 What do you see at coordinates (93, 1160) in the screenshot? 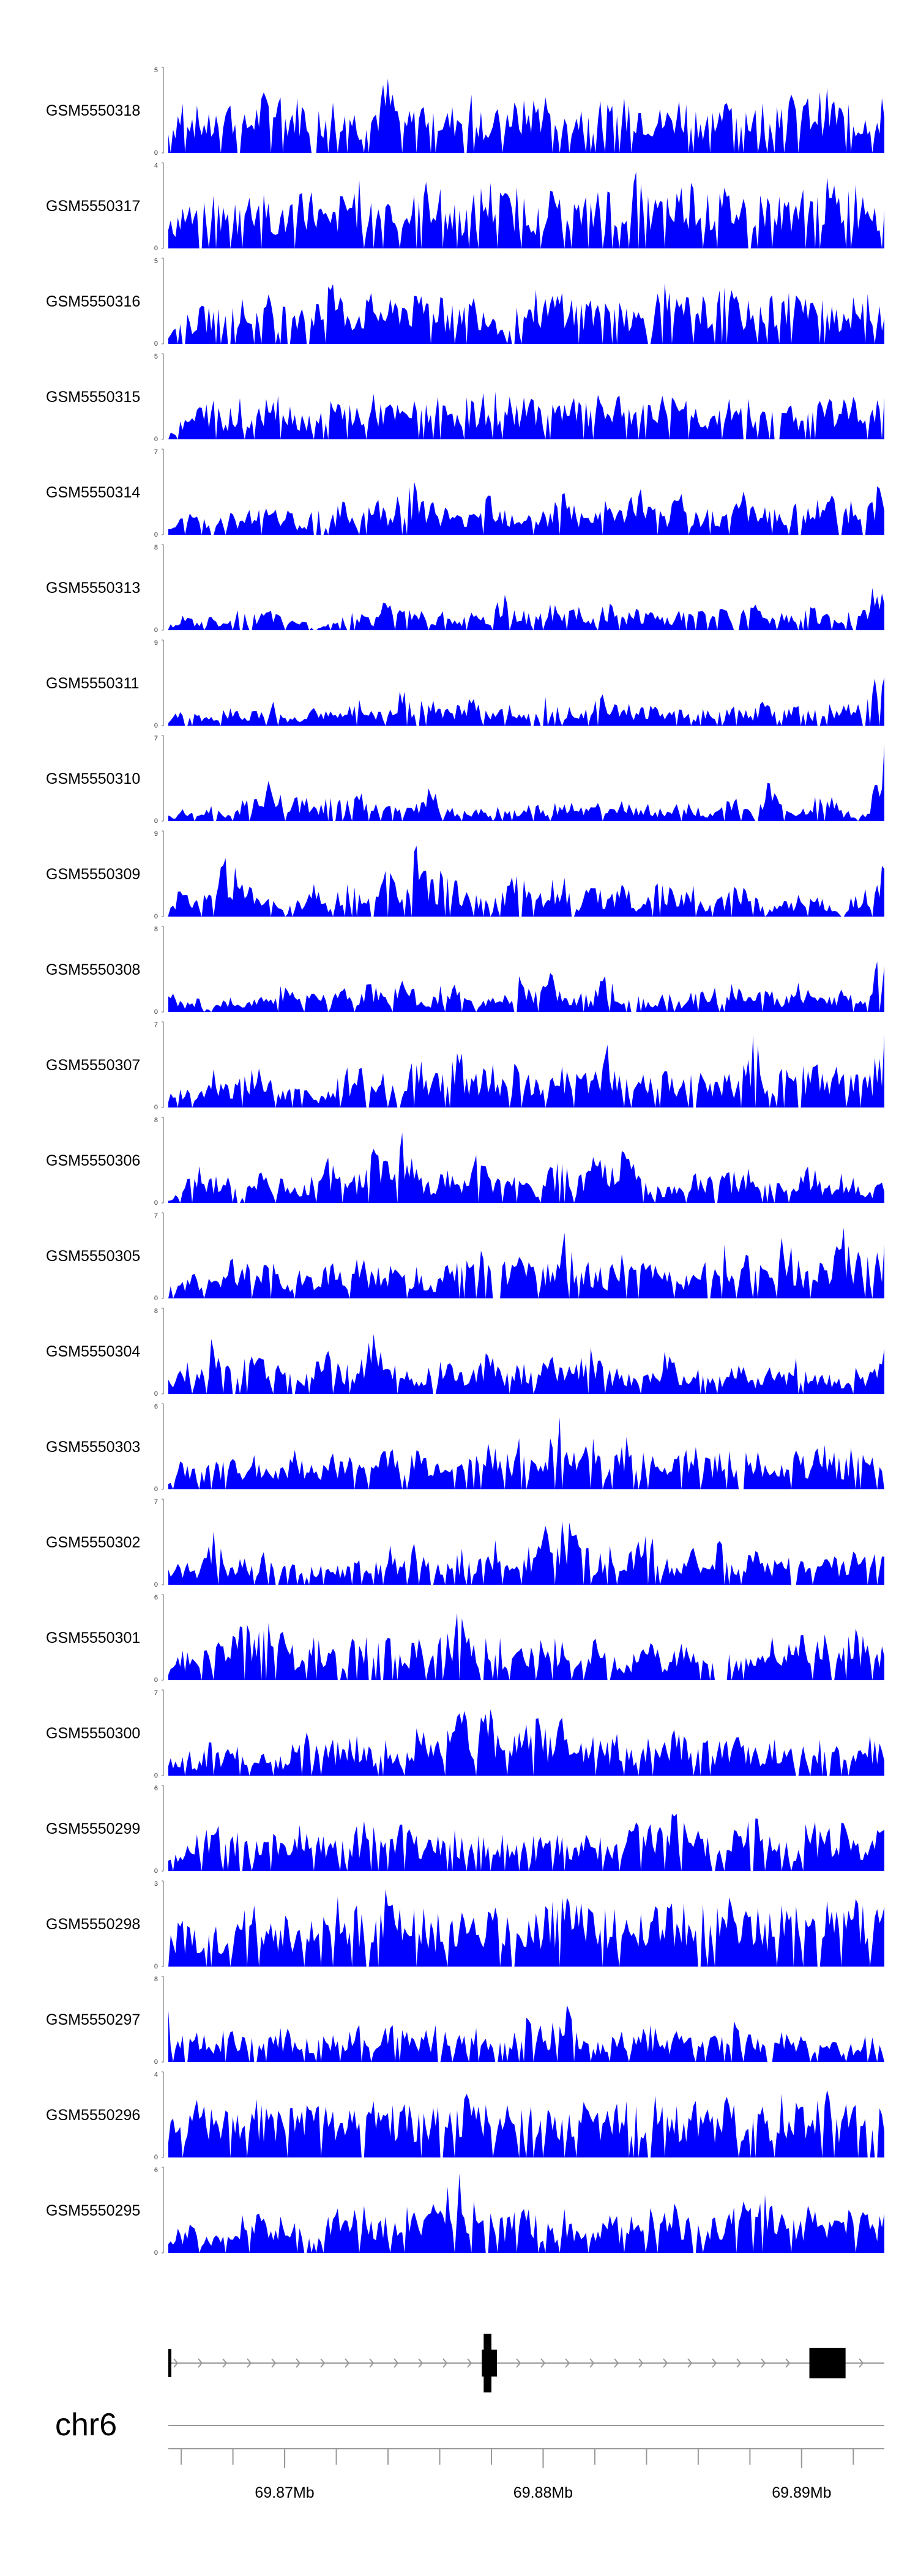
I see `track-label: GSM5550306` at bounding box center [93, 1160].